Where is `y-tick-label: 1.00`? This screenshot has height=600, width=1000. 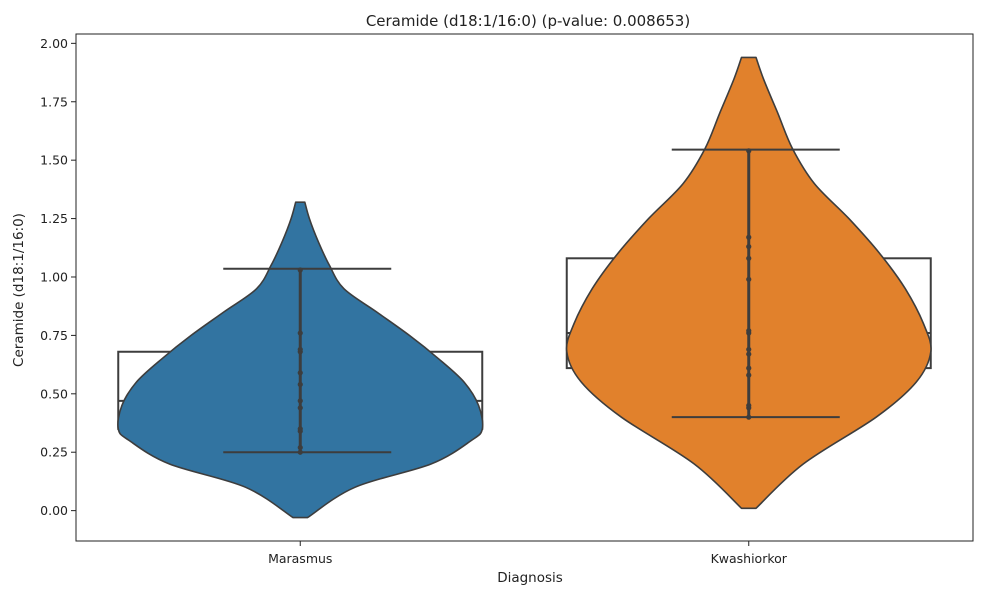
y-tick-label: 1.00 is located at coordinates (54, 276).